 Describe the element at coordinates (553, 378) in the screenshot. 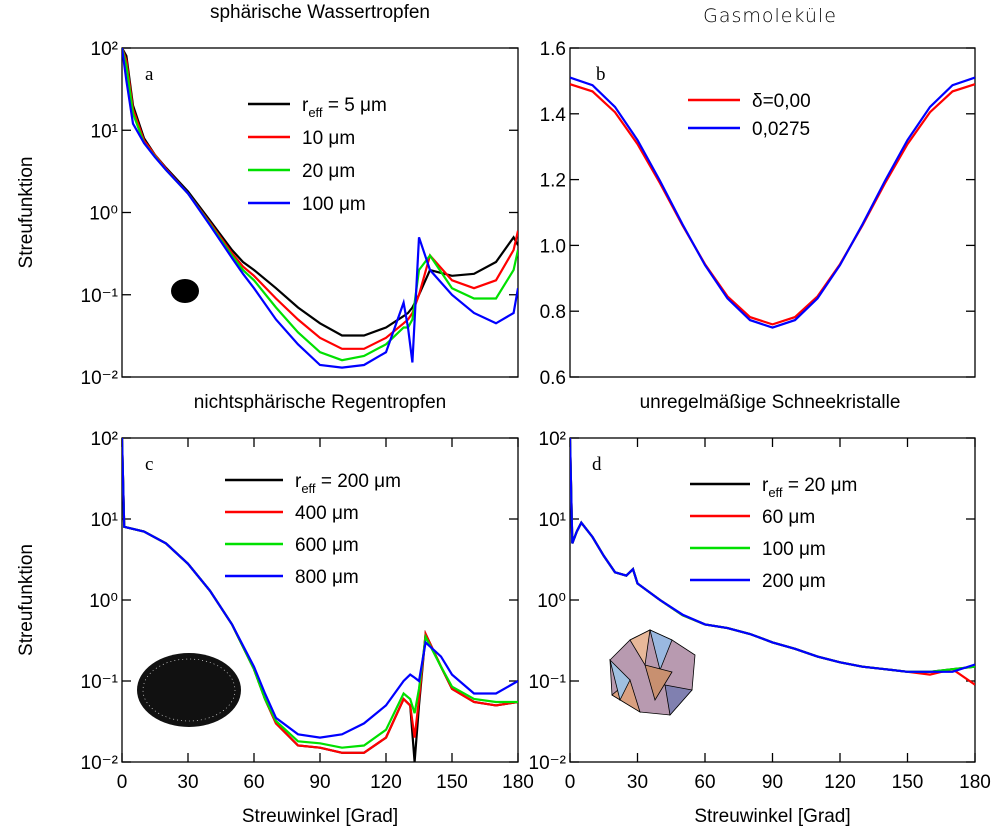

I see `y-tick-label: 0.6` at that location.